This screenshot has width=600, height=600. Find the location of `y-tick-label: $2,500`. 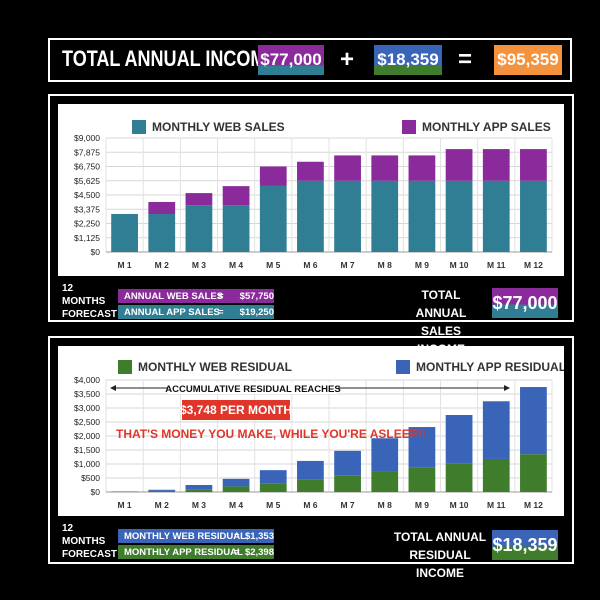

y-tick-label: $2,500 is located at coordinates (87, 422).